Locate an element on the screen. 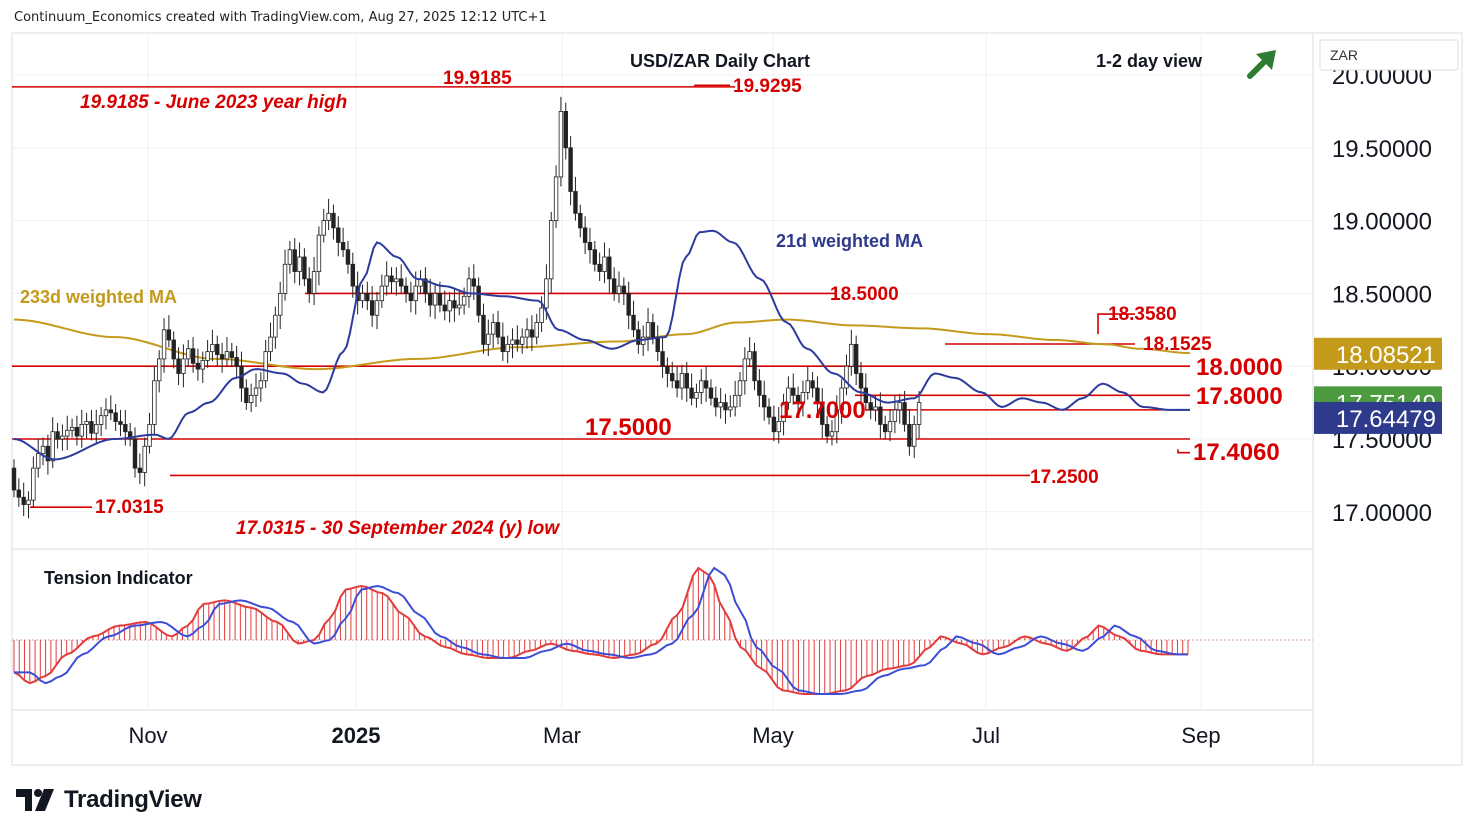 The image size is (1474, 840). level-label: 18.3580 is located at coordinates (1142, 314).